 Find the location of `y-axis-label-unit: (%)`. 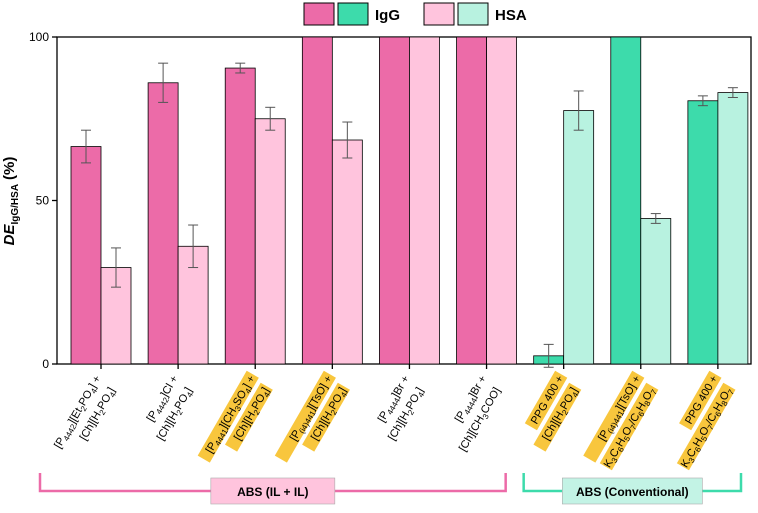

y-axis-label-unit: (%) is located at coordinates (9, 168).